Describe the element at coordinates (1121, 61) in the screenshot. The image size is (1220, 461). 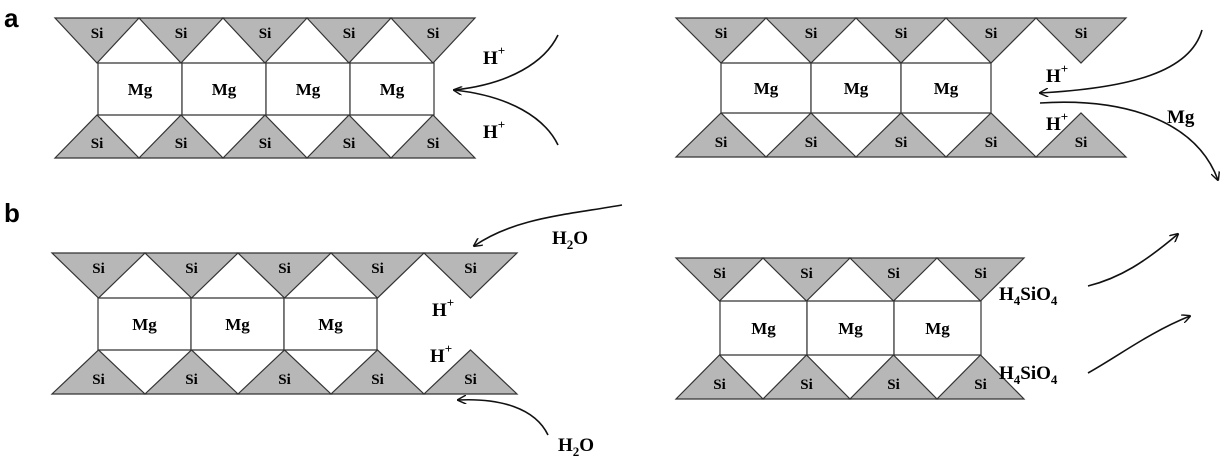
I see `proton-entry-arrow` at that location.